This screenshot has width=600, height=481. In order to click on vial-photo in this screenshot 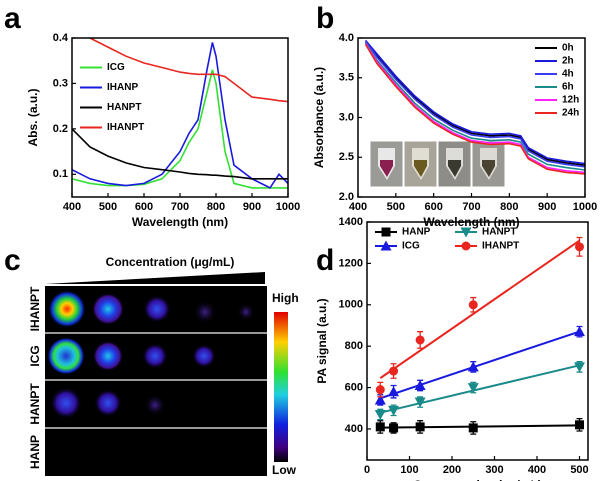, I will do `click(437, 164)`.